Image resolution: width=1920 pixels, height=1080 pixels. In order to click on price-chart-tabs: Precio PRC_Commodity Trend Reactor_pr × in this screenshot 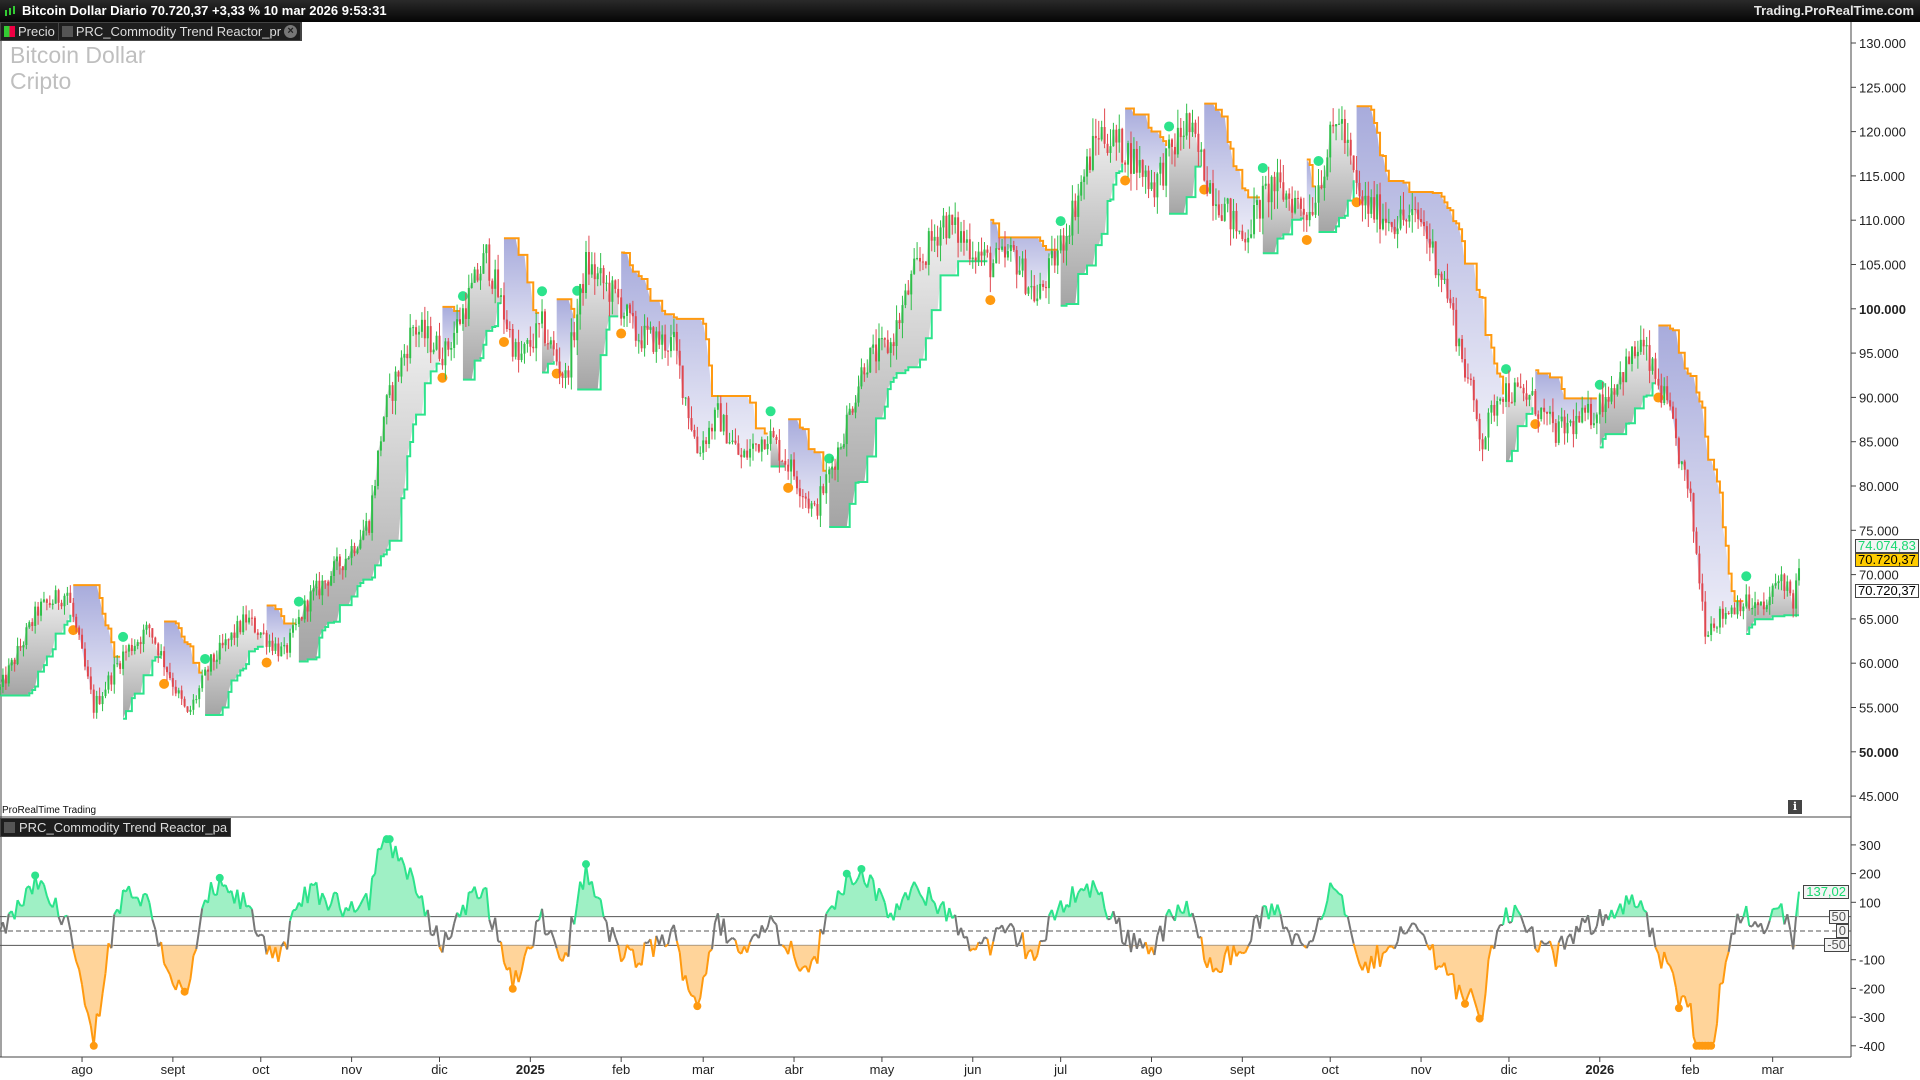, I will do `click(151, 31)`.